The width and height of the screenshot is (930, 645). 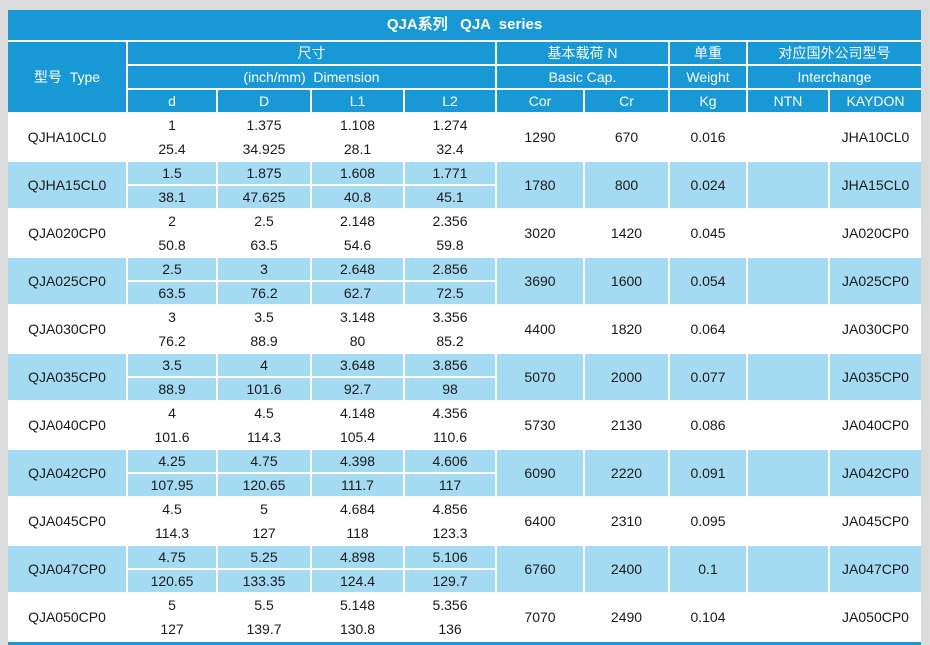 I want to click on cell-type: QJA035CP0, so click(x=67, y=377).